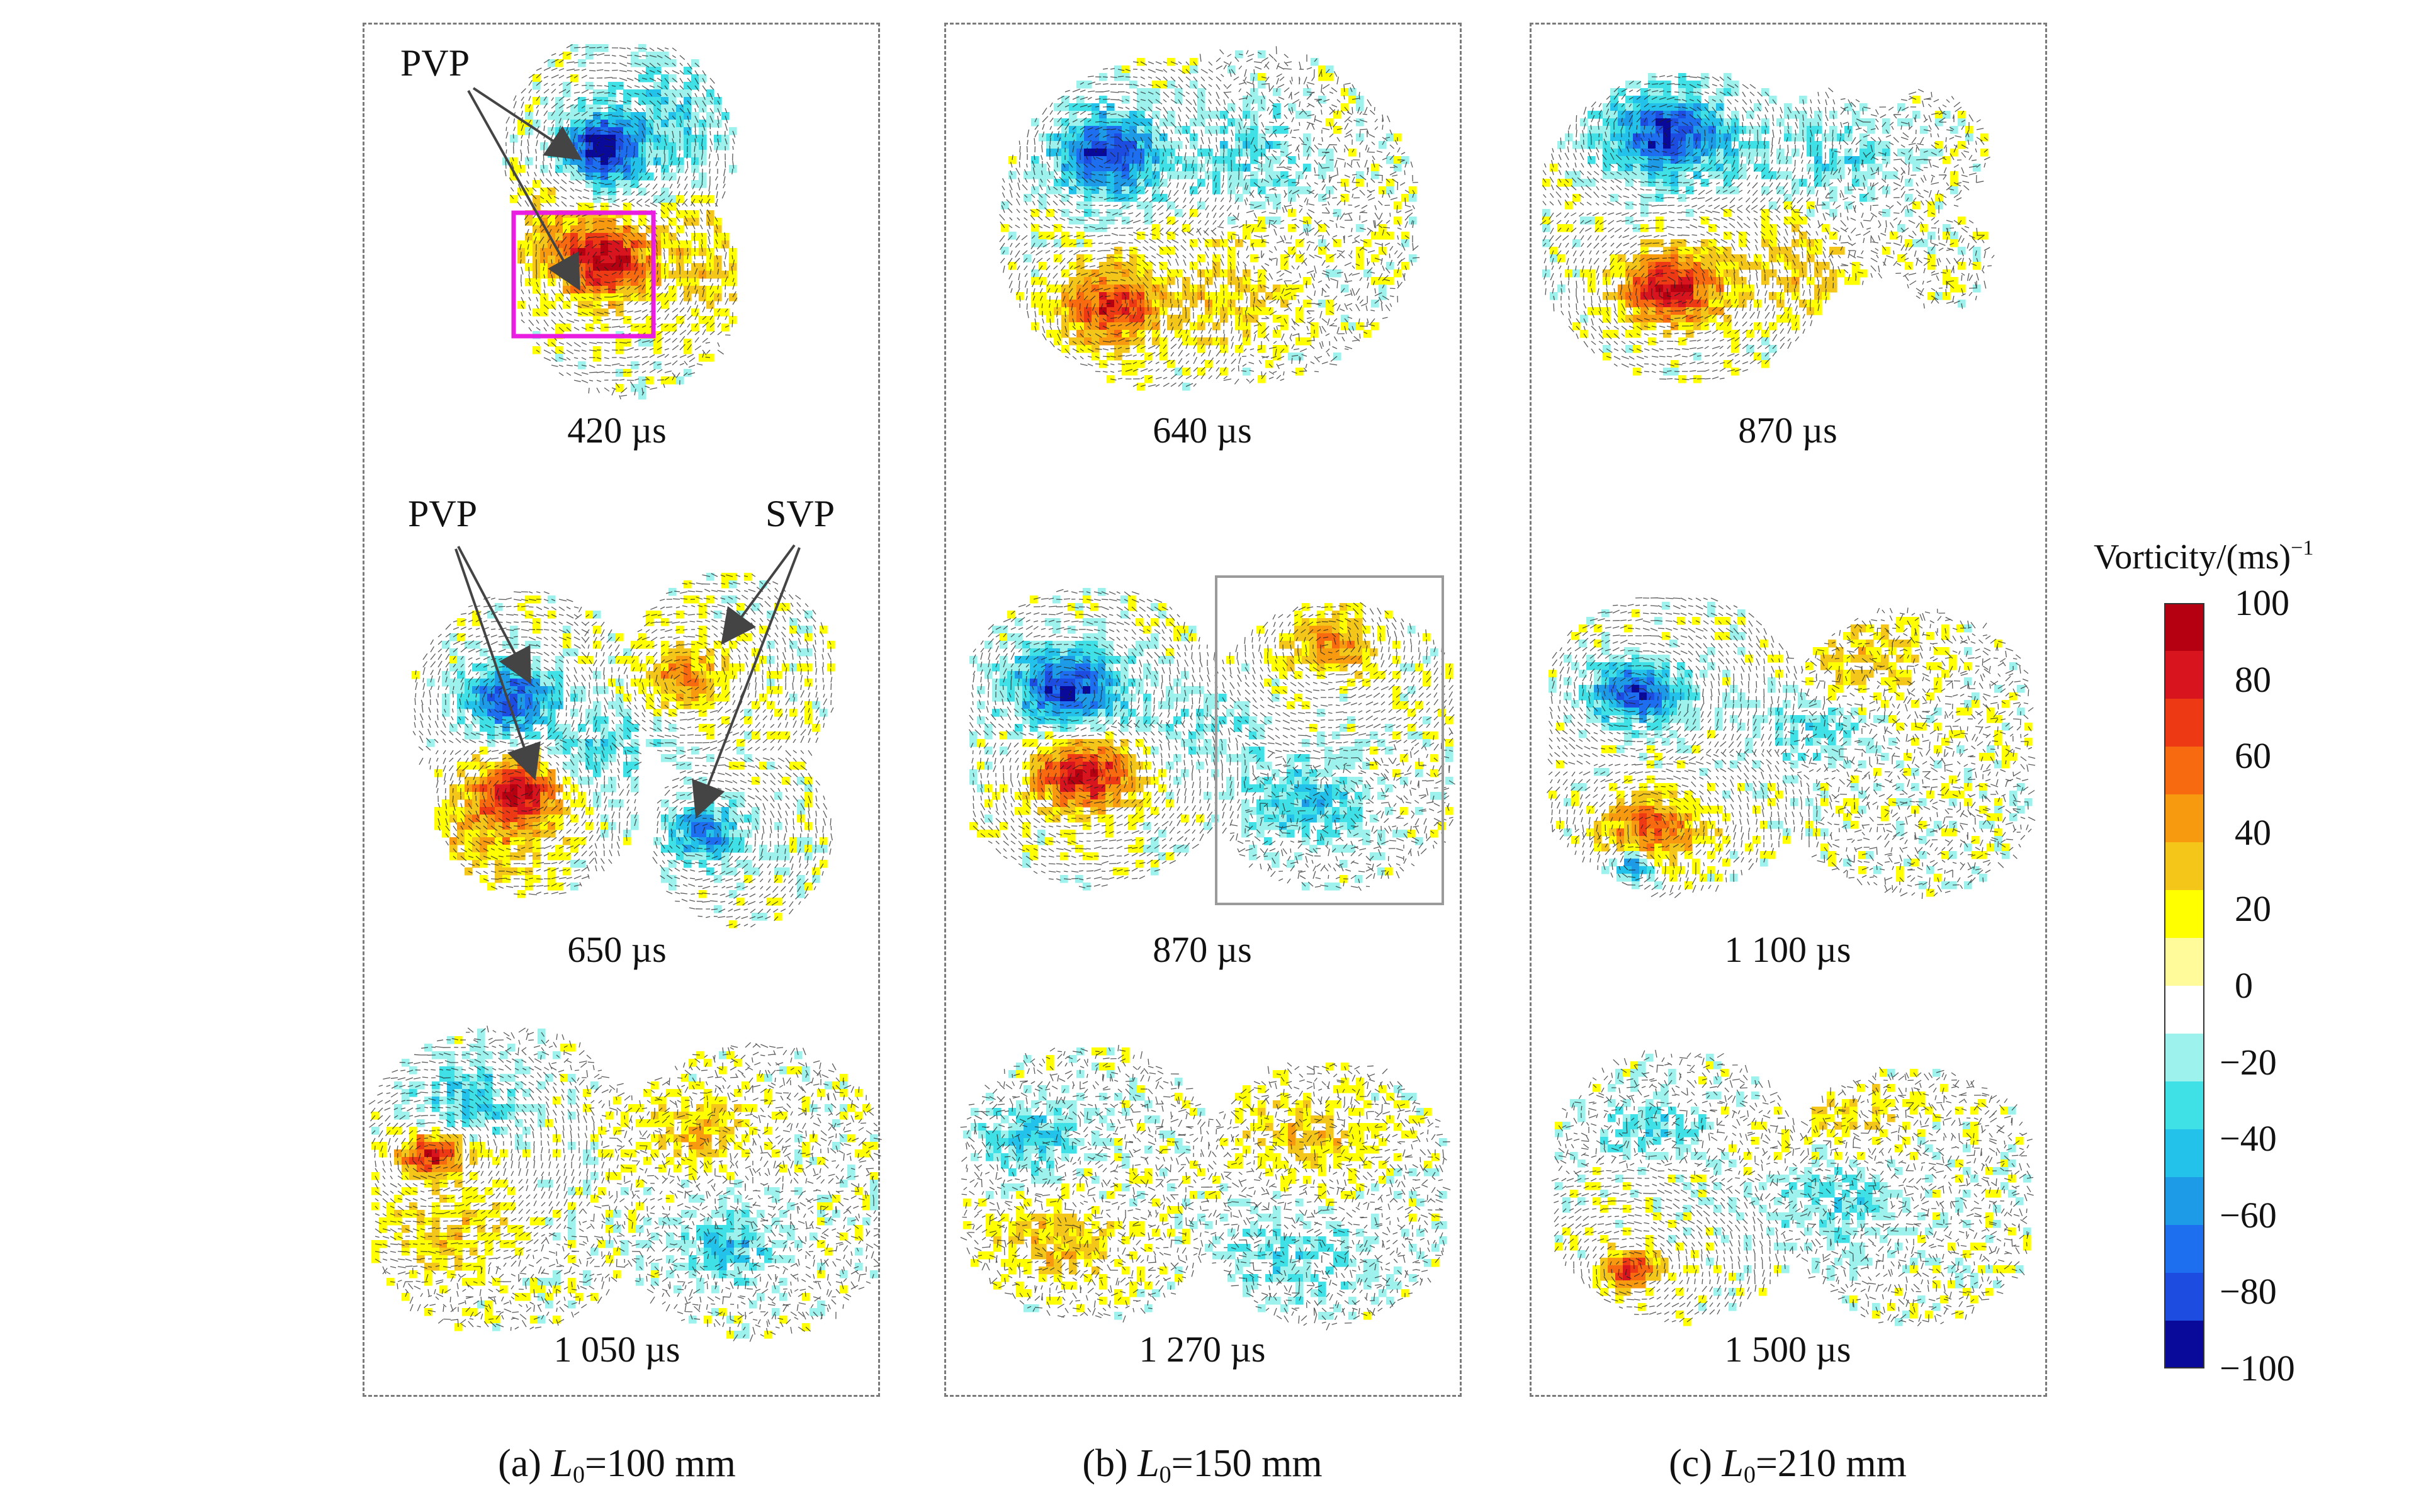  Describe the element at coordinates (1786, 220) in the screenshot. I see `frame-c-870us` at that location.